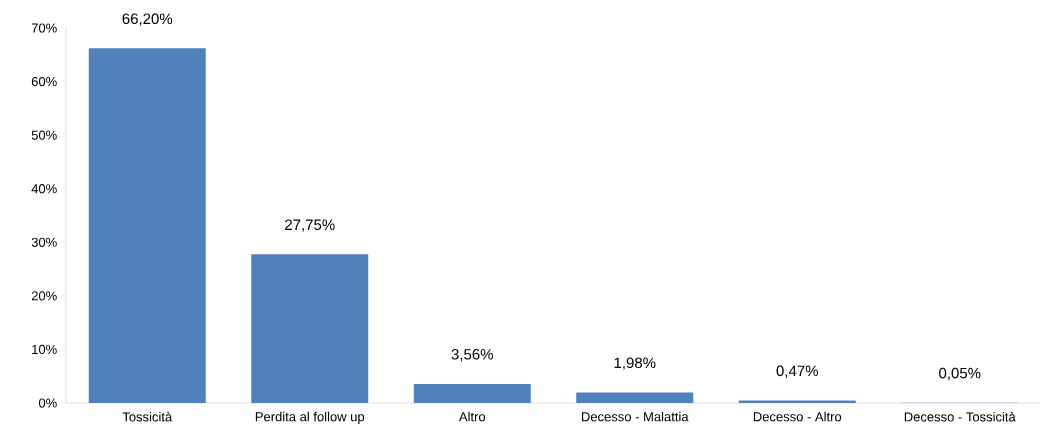 The height and width of the screenshot is (439, 1044). Describe the element at coordinates (147, 416) in the screenshot. I see `x-tick-label: Tossicità` at that location.